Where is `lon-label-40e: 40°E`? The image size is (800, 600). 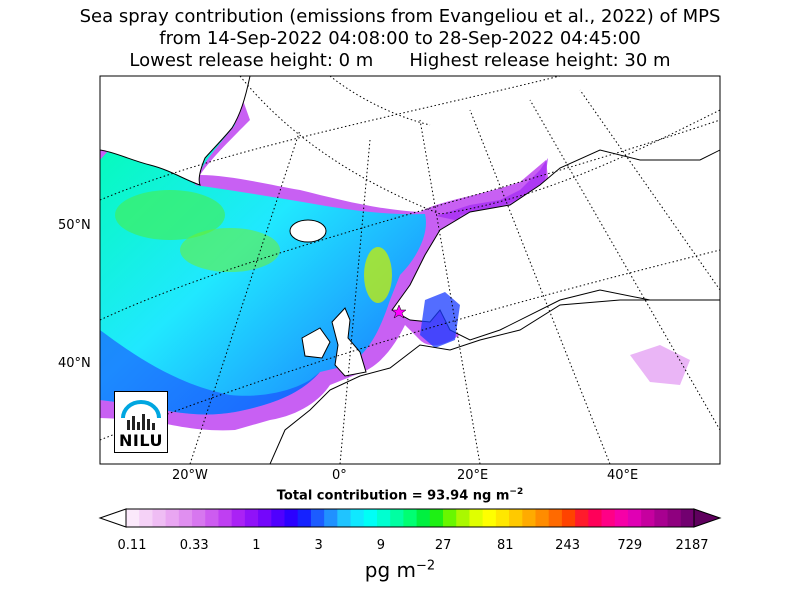
lon-label-40e: 40°E is located at coordinates (623, 475).